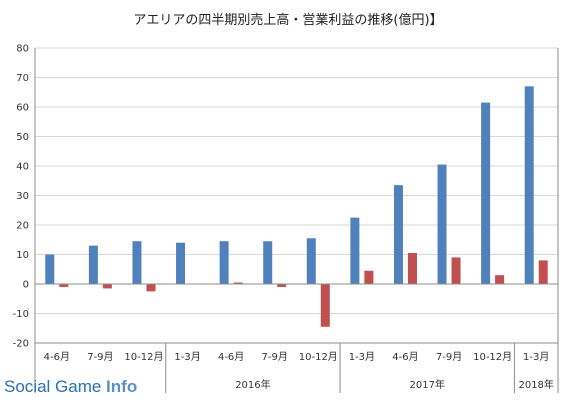 Image resolution: width=576 pixels, height=405 pixels. Describe the element at coordinates (22, 78) in the screenshot. I see `y-tick-label: 70` at that location.